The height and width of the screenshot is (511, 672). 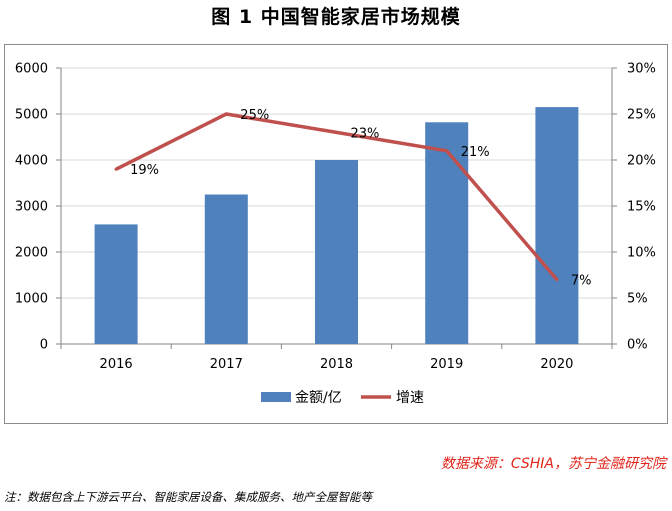 What do you see at coordinates (365, 133) in the screenshot?
I see `growth-data-label: 23%` at bounding box center [365, 133].